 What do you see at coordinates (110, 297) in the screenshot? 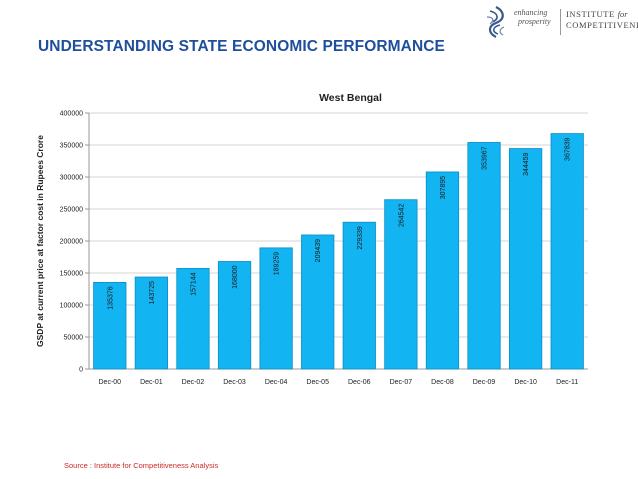
I see `data-label: 135376` at bounding box center [110, 297].